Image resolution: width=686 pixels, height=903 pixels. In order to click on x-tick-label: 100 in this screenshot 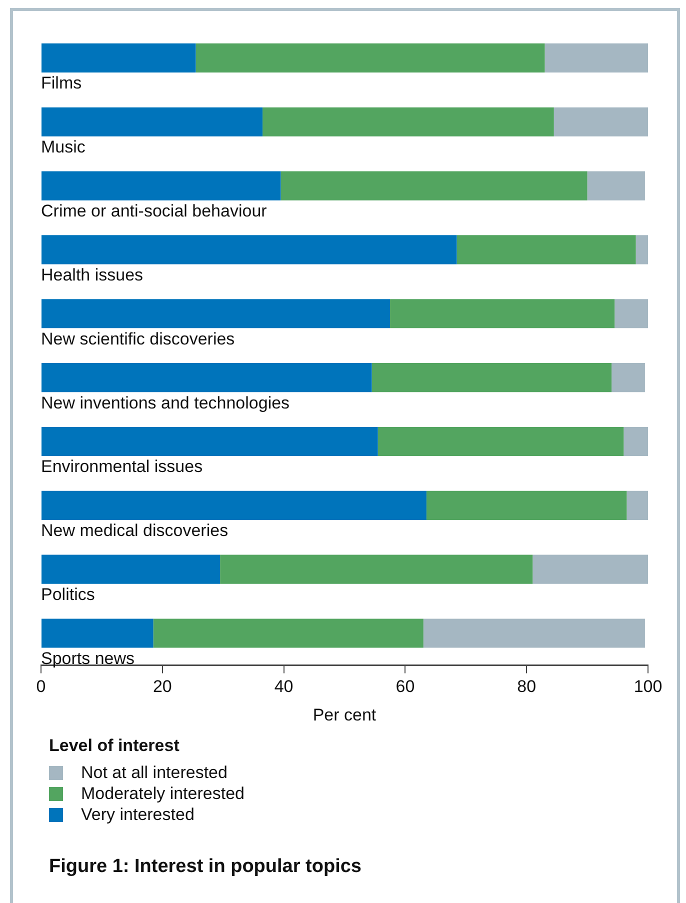, I will do `click(648, 686)`.